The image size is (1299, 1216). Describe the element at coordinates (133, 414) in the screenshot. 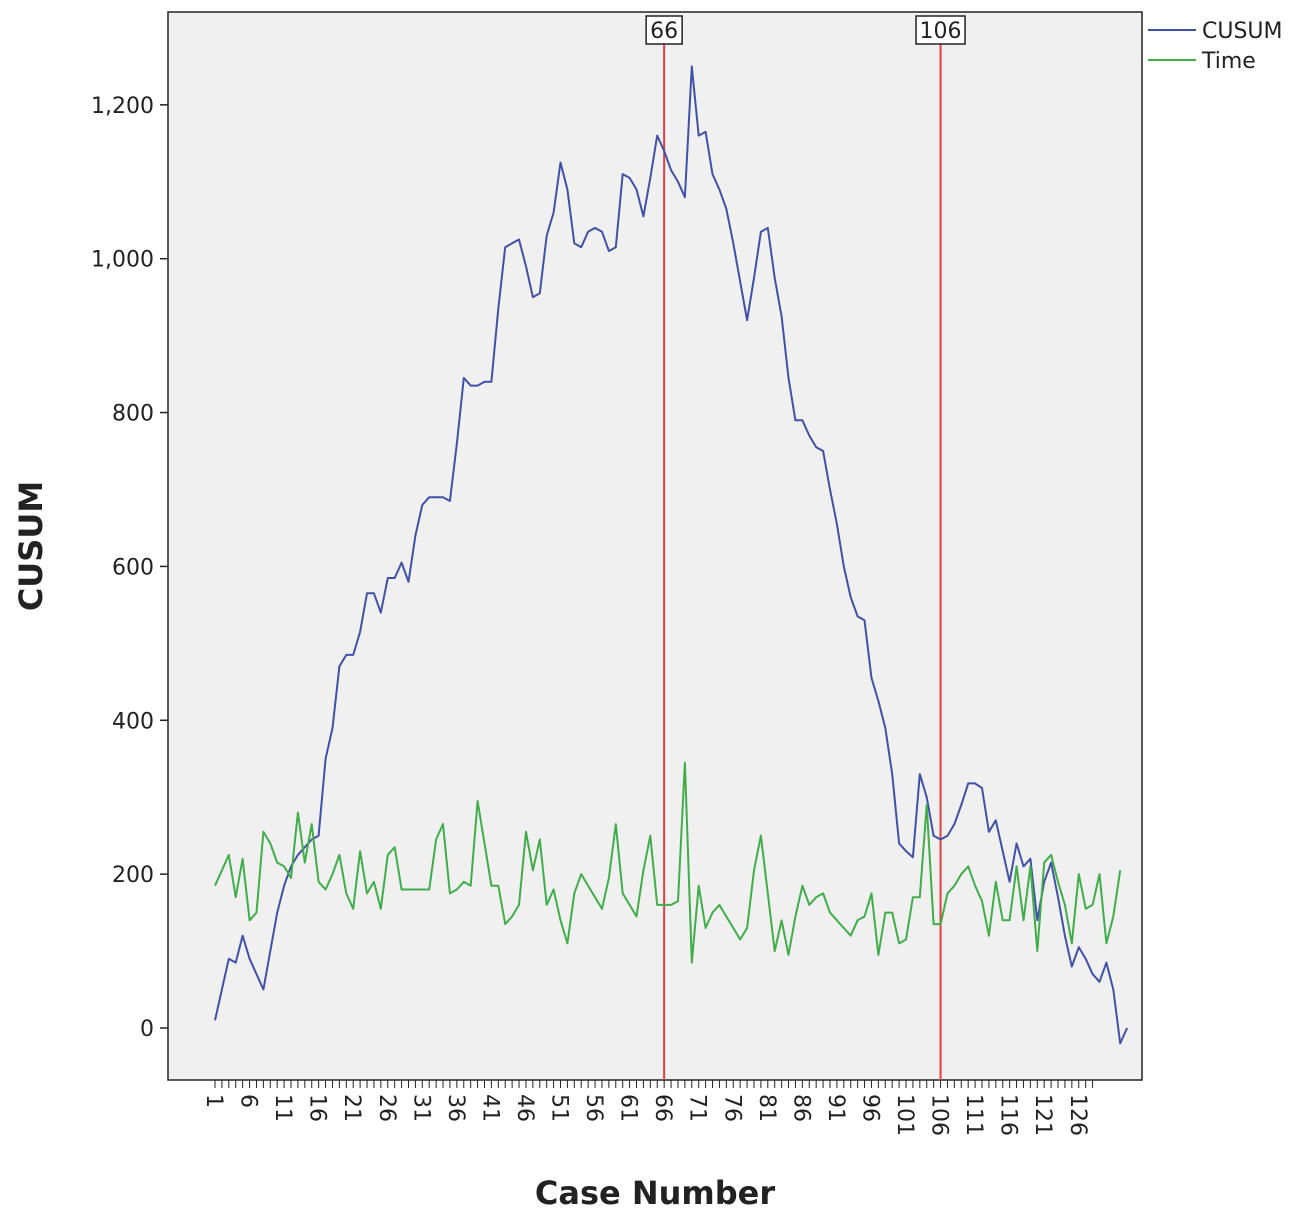

I see `y-tick-label: 800` at that location.